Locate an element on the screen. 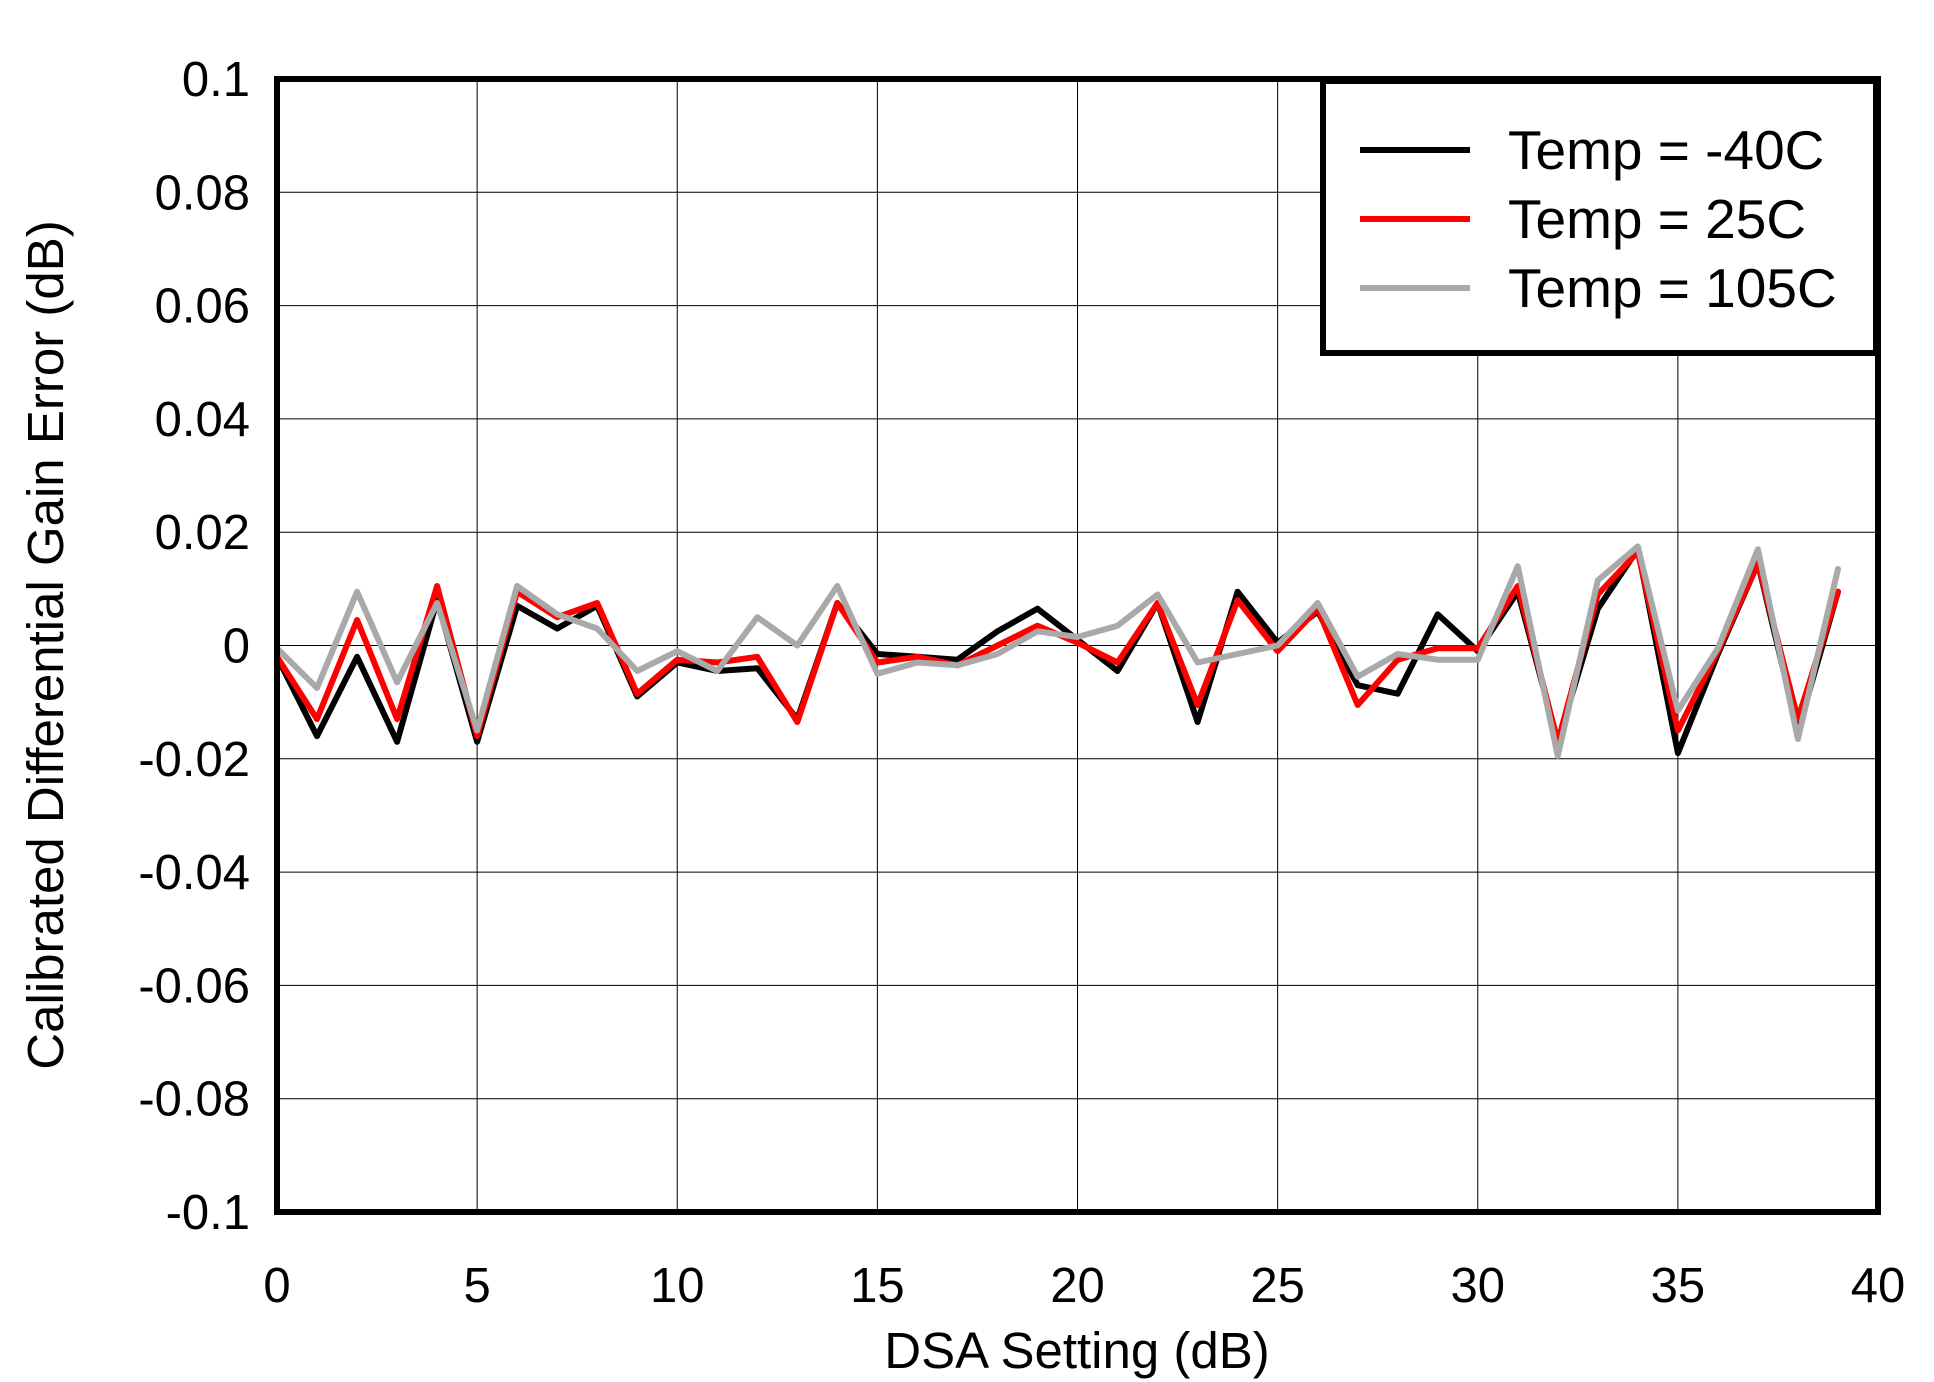 This screenshot has height=1382, width=1934. y-tick-label: -0.08 is located at coordinates (194, 1100).